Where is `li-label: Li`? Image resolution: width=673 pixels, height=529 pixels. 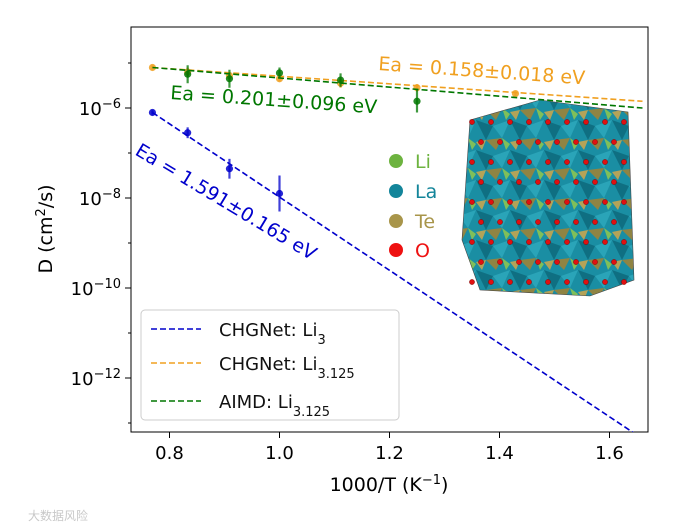
li-label: Li is located at coordinates (423, 162).